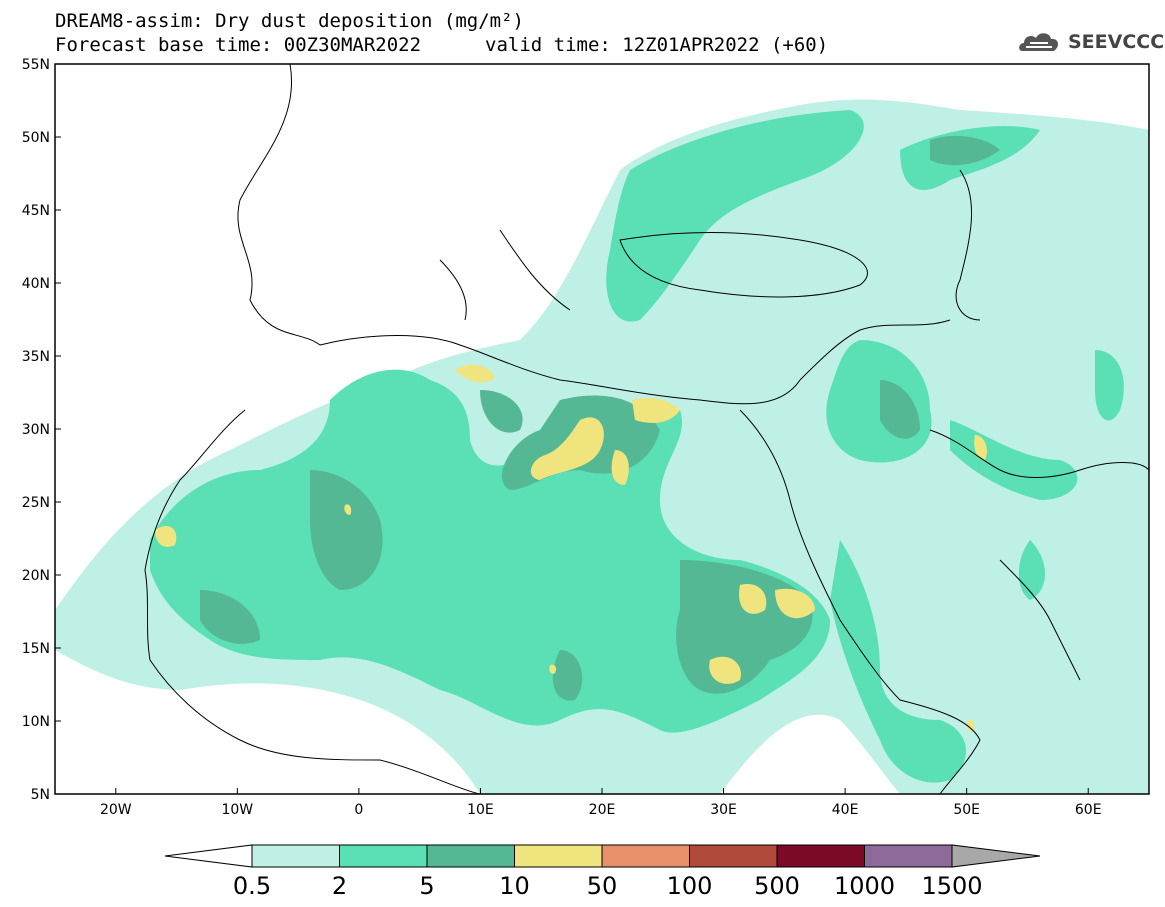 The width and height of the screenshot is (1165, 907). Describe the element at coordinates (966, 810) in the screenshot. I see `lon-label: 50E` at that location.